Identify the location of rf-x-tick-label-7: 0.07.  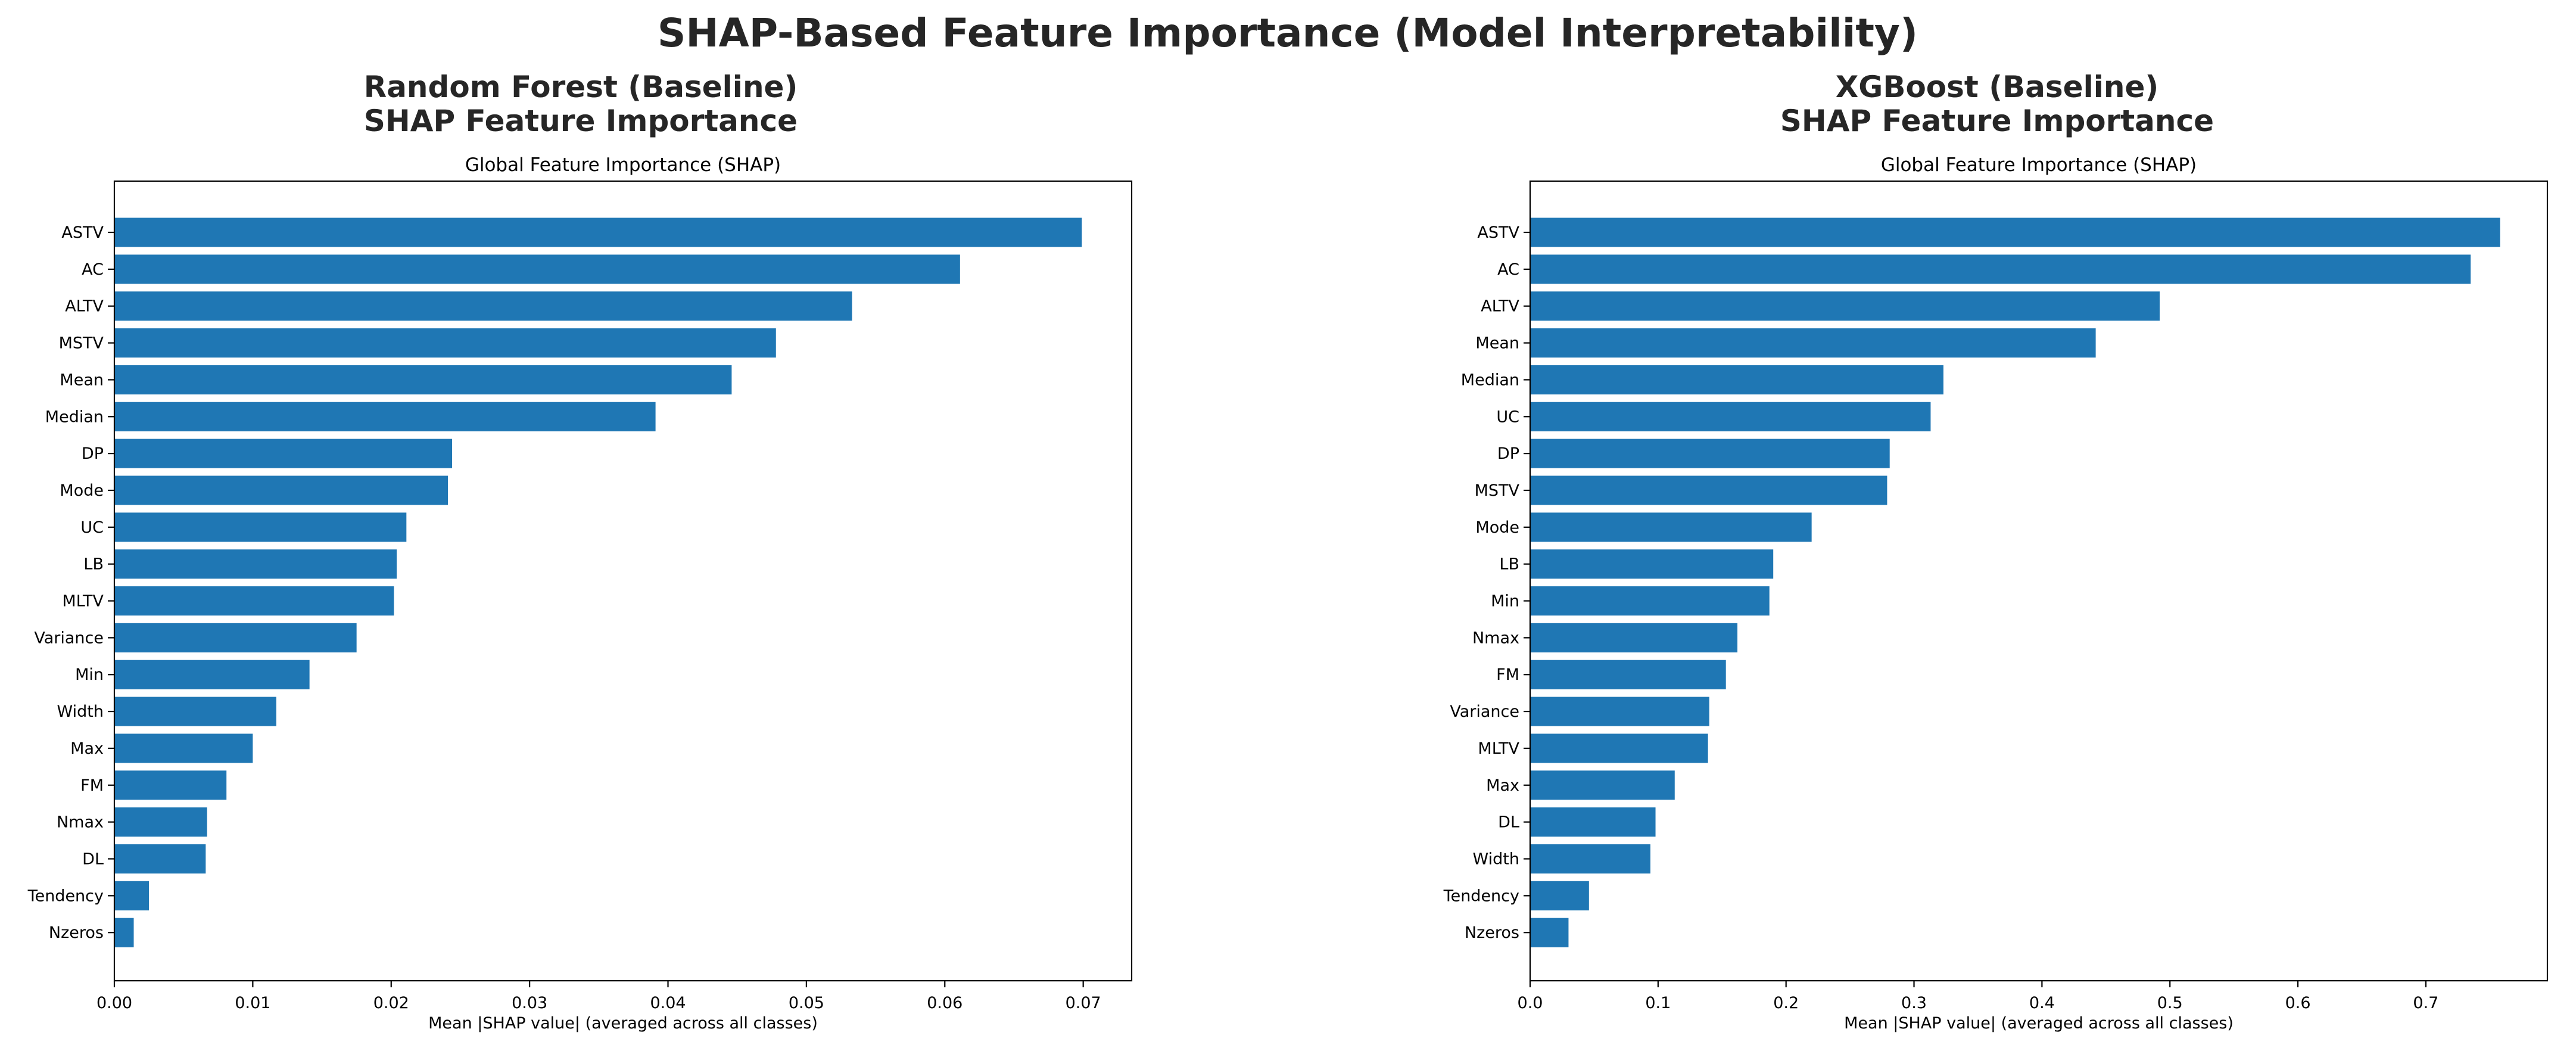
(1083, 1003).